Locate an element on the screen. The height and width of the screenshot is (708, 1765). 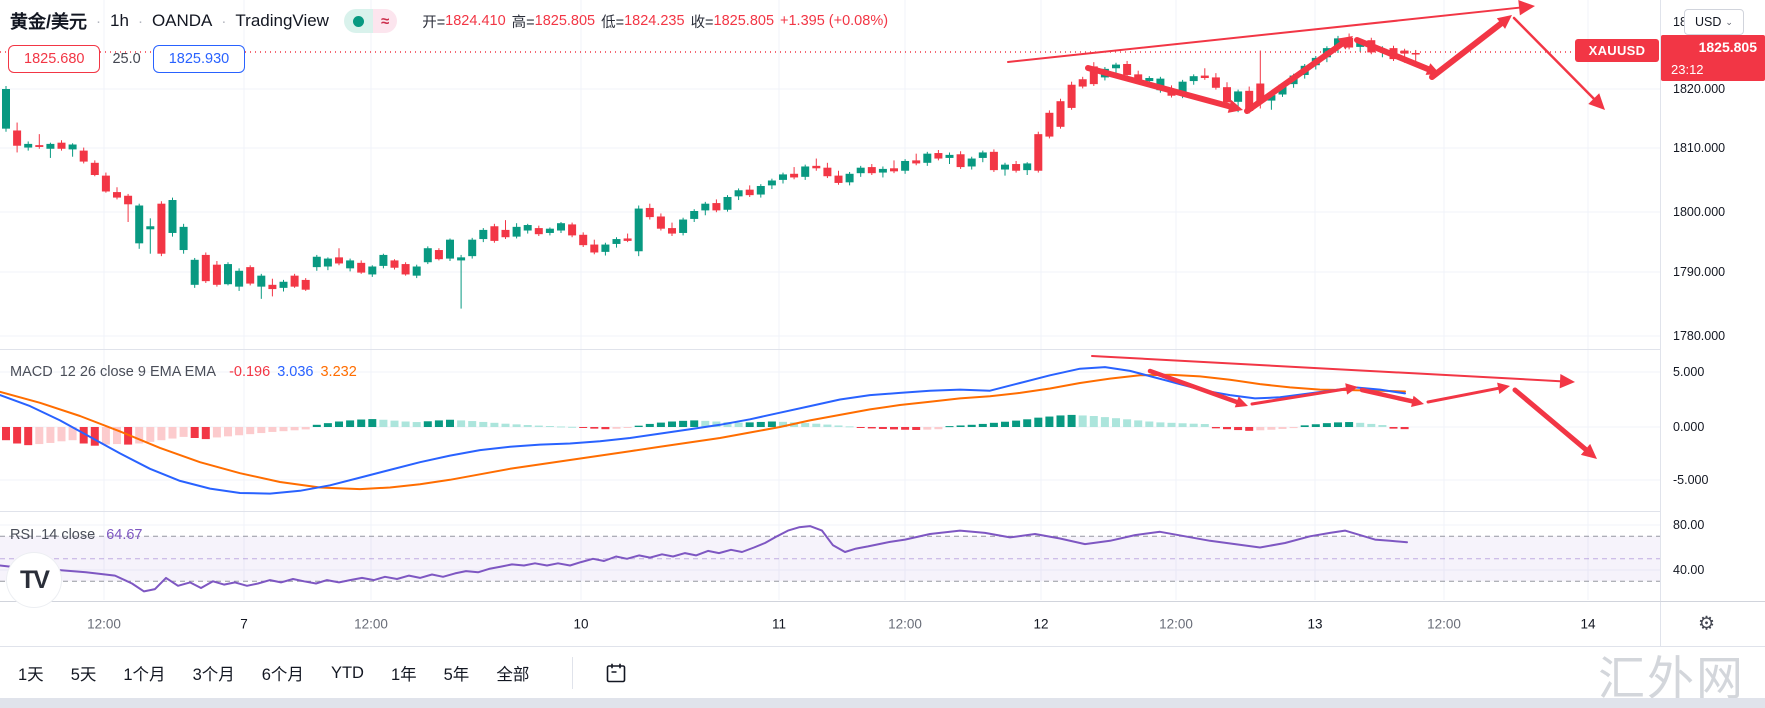
market-status-badge: ≈ is located at coordinates (370, 21).